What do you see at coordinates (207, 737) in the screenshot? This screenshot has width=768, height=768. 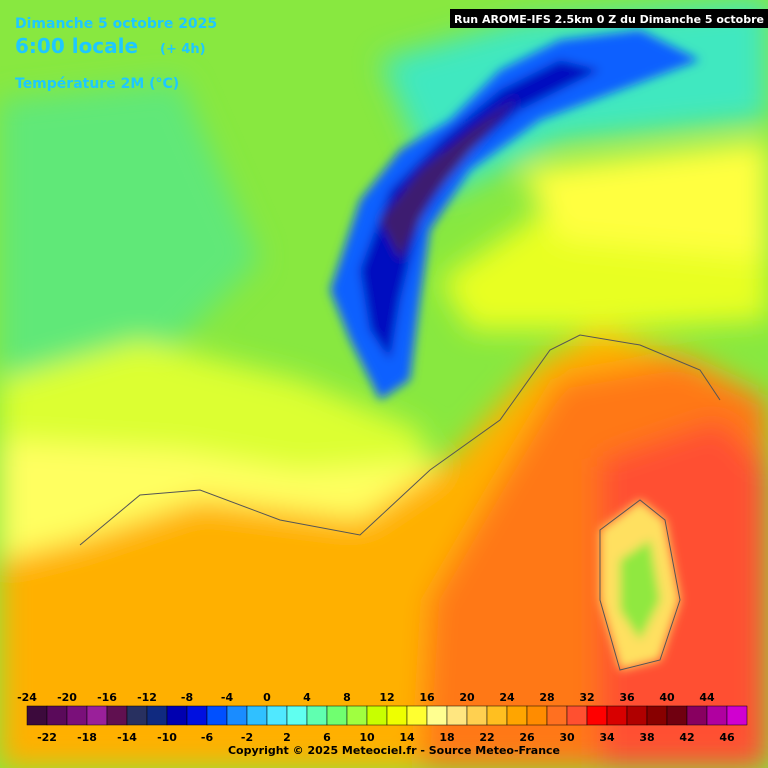 I see `legend-label: -6` at bounding box center [207, 737].